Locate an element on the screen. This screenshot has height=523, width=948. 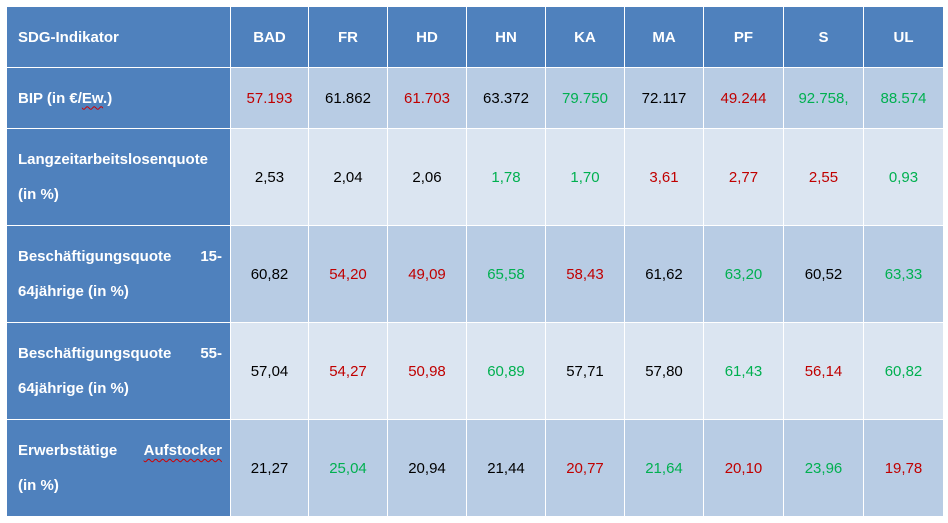
table-cell: 61,43 is located at coordinates (743, 371).